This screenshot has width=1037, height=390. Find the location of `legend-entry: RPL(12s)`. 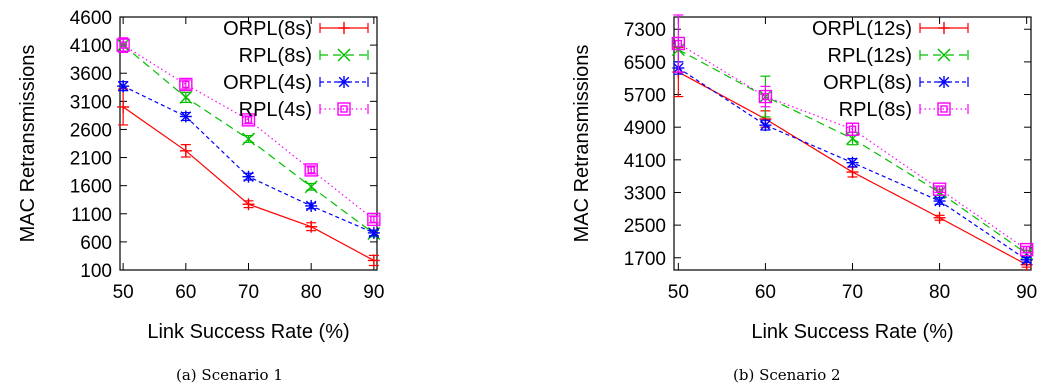

legend-entry: RPL(12s) is located at coordinates (898, 56).